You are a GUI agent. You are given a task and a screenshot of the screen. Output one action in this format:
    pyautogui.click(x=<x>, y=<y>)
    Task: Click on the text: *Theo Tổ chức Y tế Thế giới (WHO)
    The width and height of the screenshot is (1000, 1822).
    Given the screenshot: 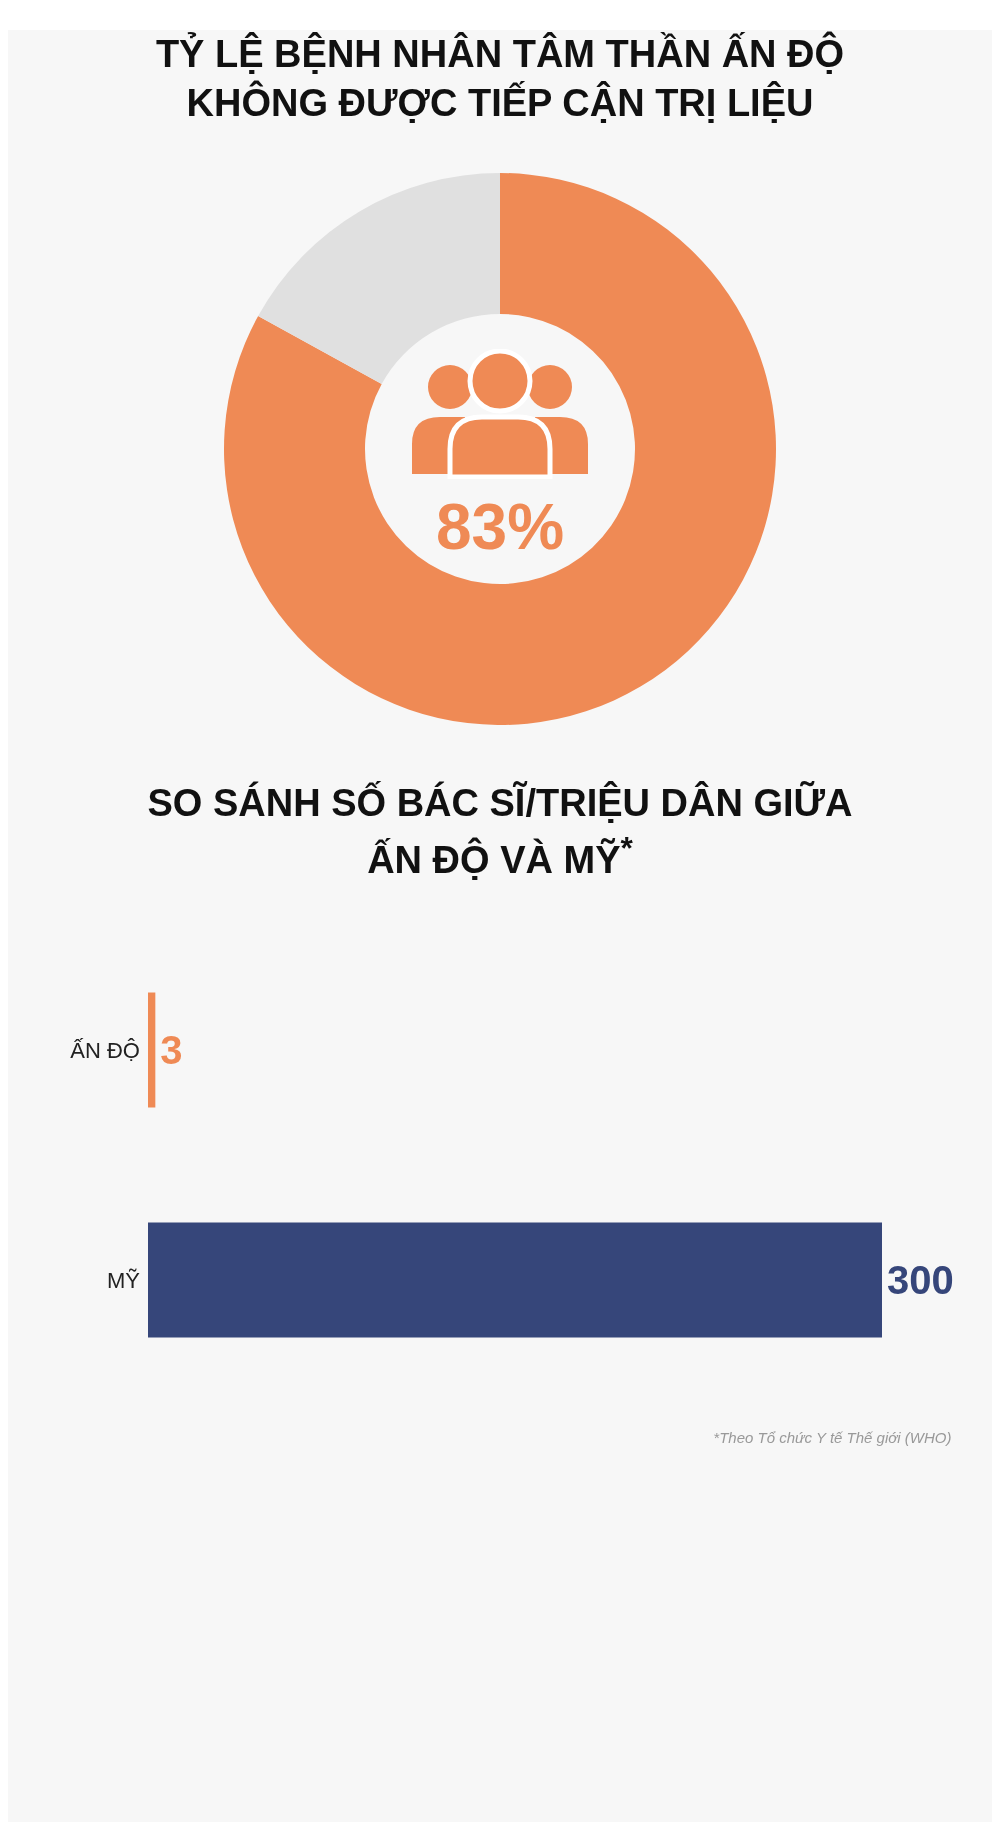 What is the action you would take?
    pyautogui.click(x=832, y=1438)
    